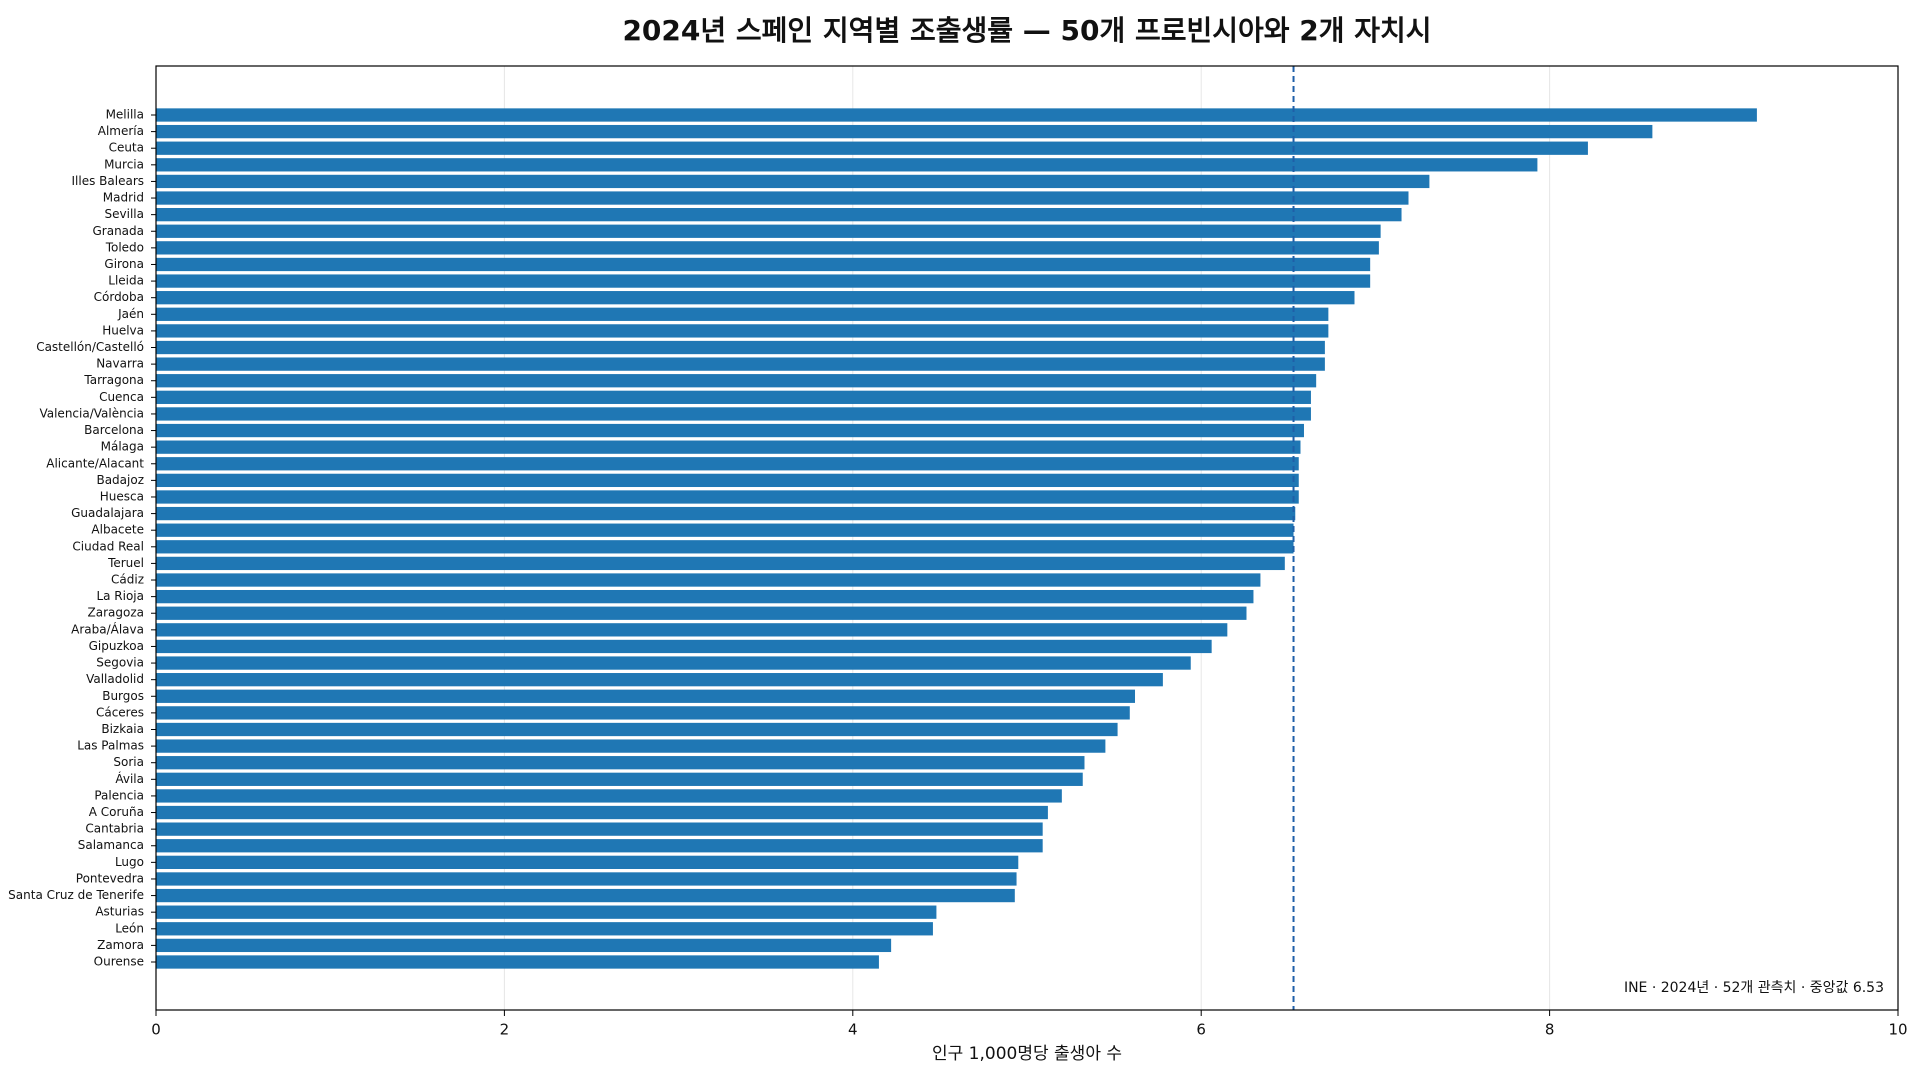  Describe the element at coordinates (76, 895) in the screenshot. I see `y-tick-label: Santa Cruz de Tenerife` at that location.